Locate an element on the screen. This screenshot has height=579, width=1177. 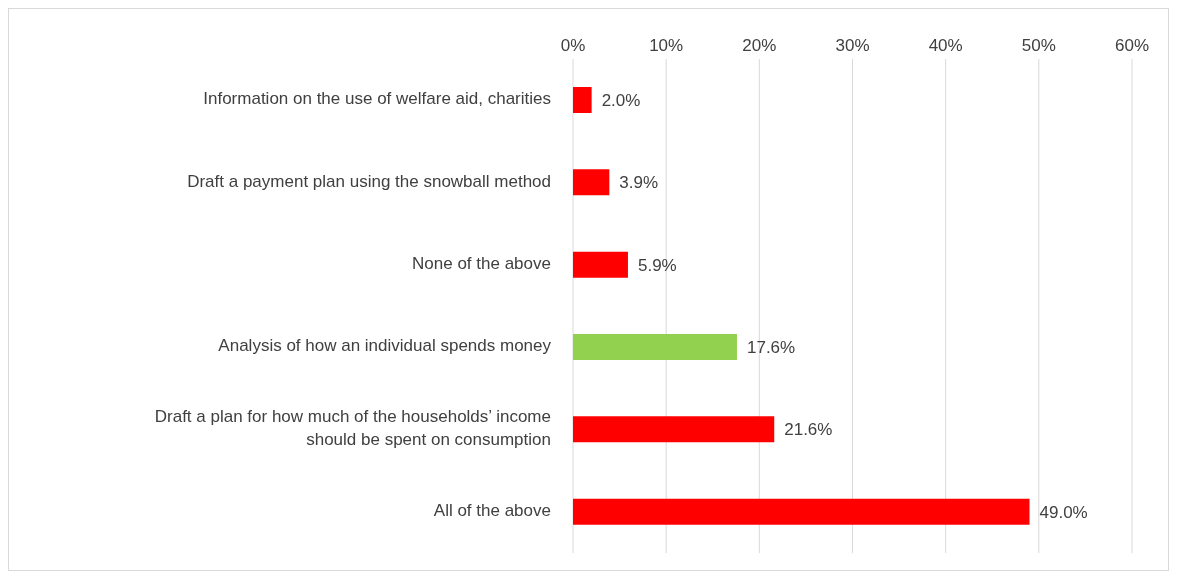
y-tick-label: Draft a payment plan using the snowball method is located at coordinates (369, 181).